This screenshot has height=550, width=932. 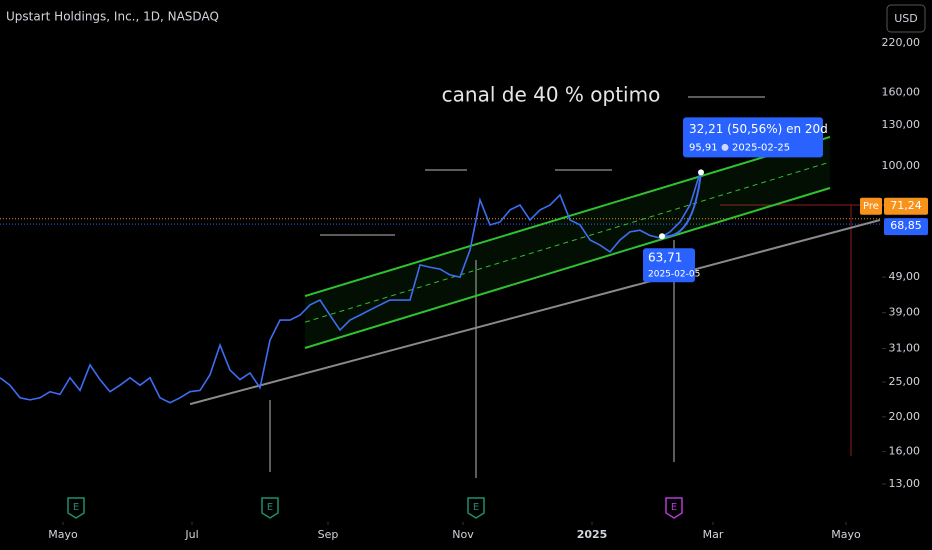 What do you see at coordinates (905, 381) in the screenshot?
I see `y-tick-label: 25,00` at bounding box center [905, 381].